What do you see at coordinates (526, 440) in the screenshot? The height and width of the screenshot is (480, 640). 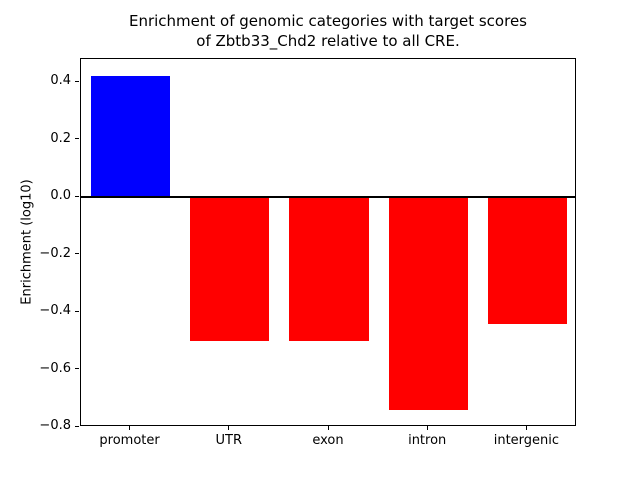 I see `x-tick-label-intergenic: intergenic` at bounding box center [526, 440].